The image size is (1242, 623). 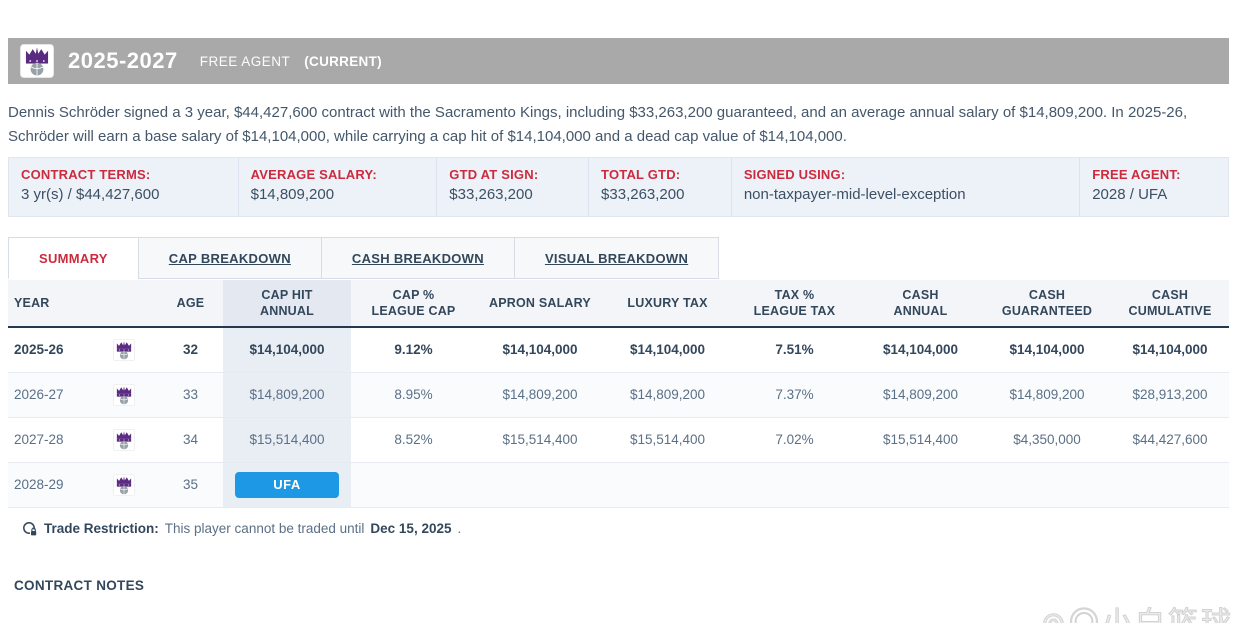 I want to click on cell-year: 2027-28, so click(x=49, y=440).